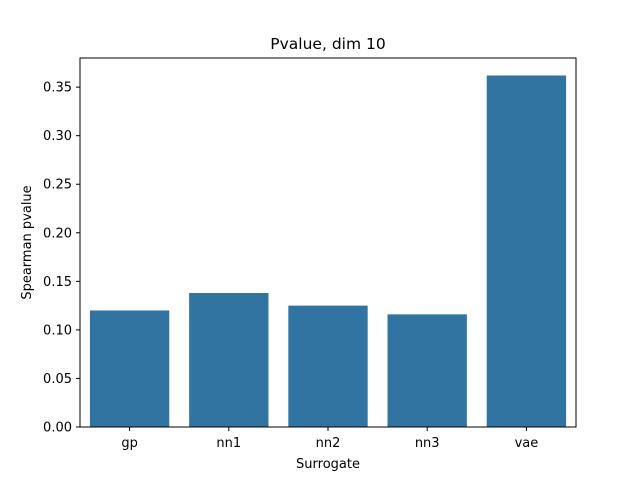 The width and height of the screenshot is (640, 480). I want to click on bar-nn2, so click(328, 366).